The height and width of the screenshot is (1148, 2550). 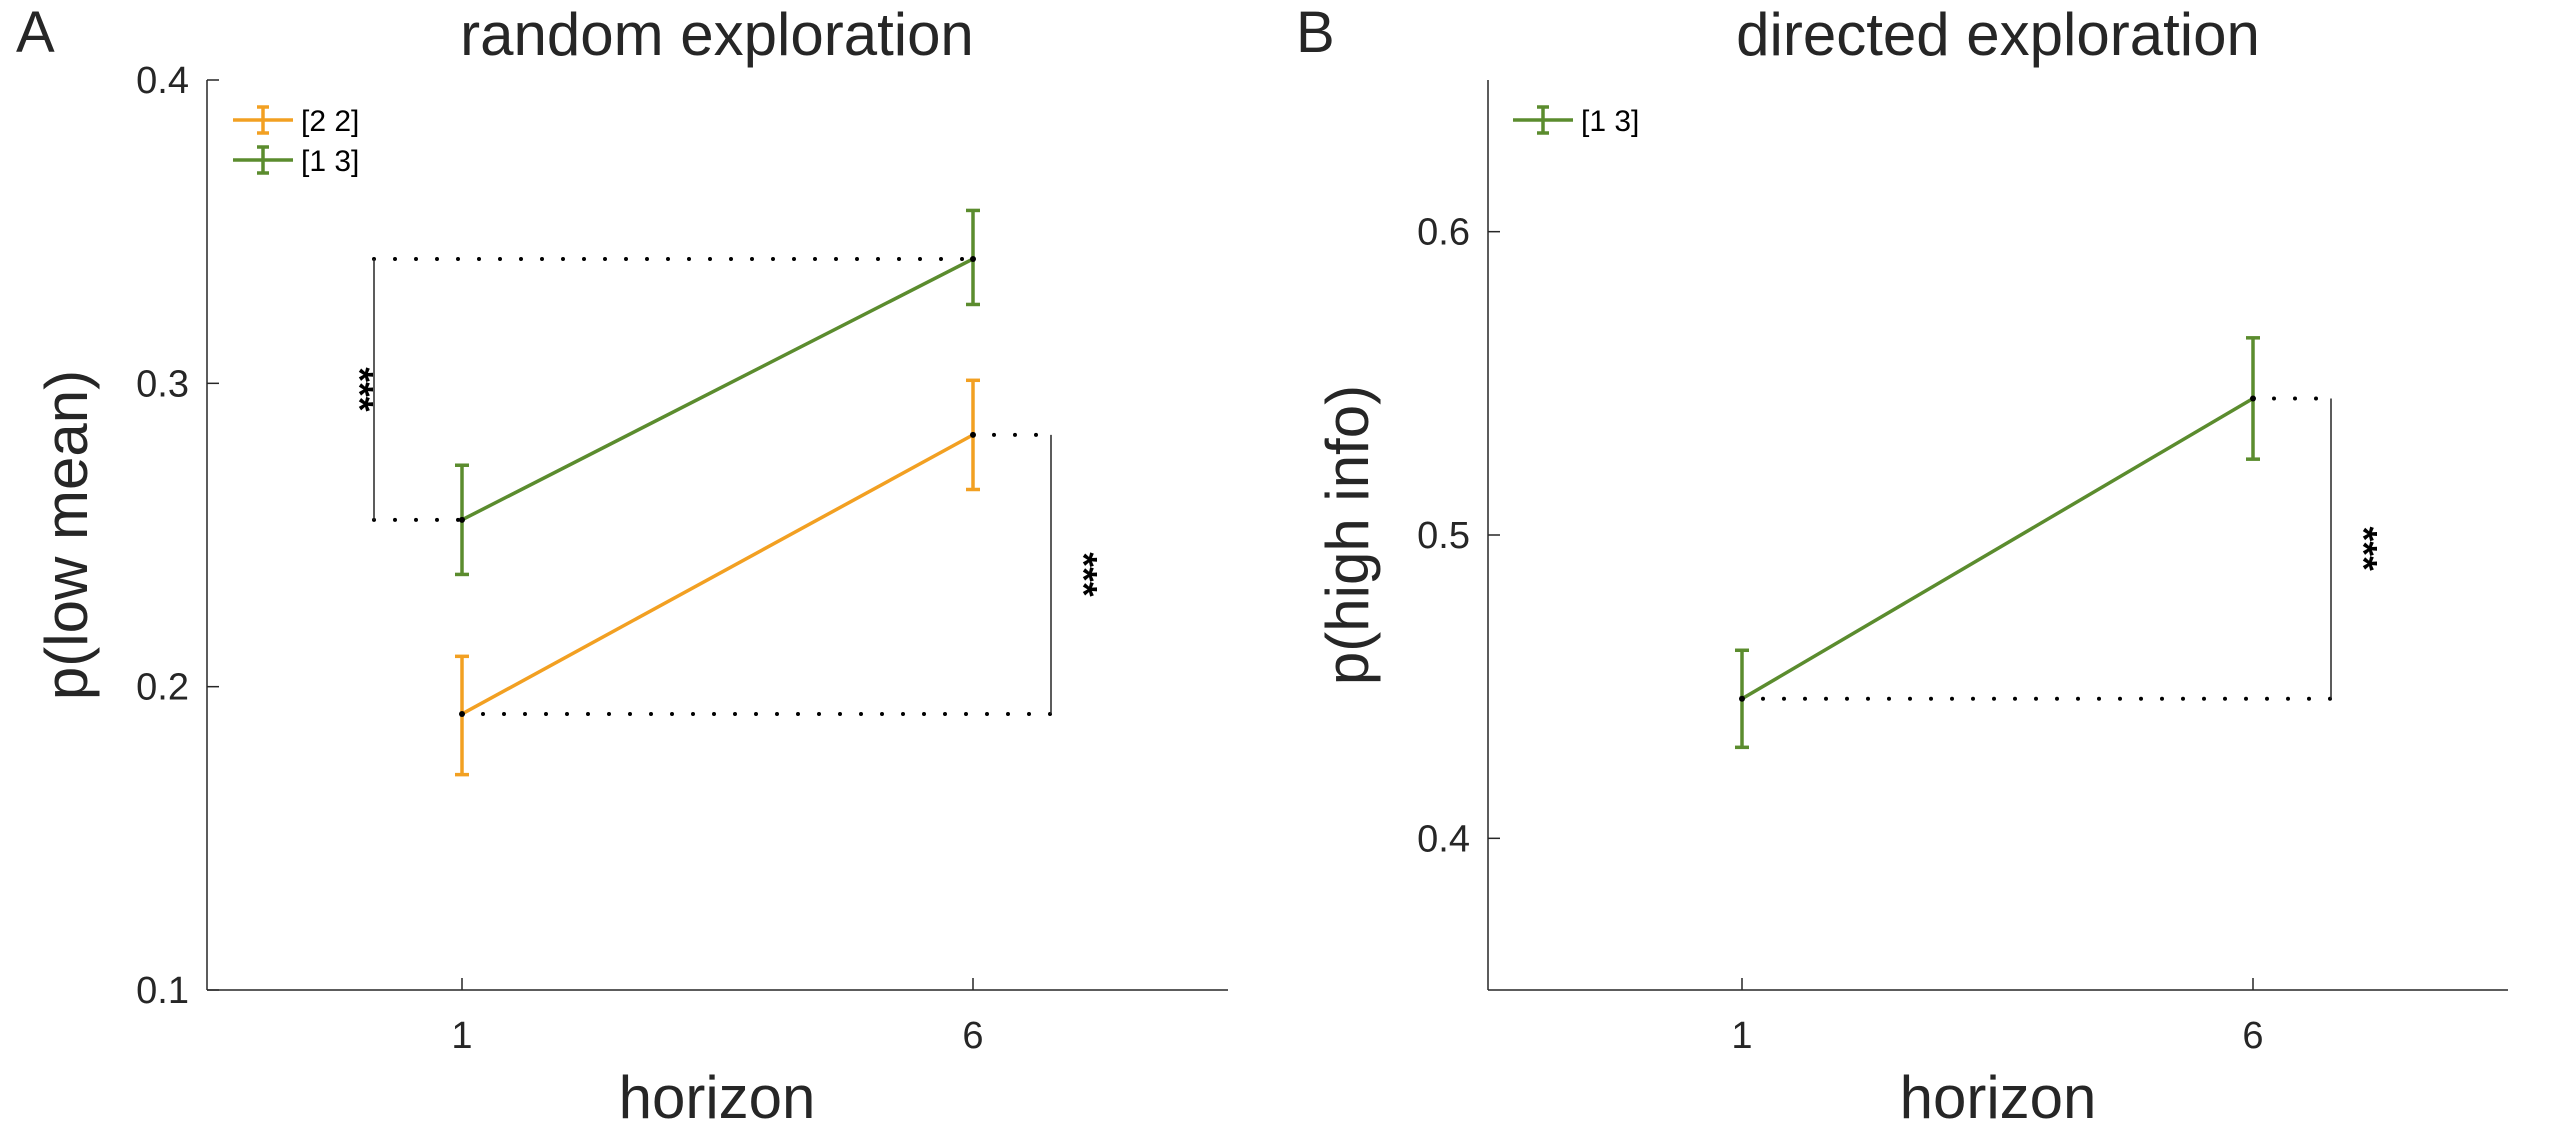 I want to click on panel-b-x-tick-label: 1, so click(x=1741, y=1036).